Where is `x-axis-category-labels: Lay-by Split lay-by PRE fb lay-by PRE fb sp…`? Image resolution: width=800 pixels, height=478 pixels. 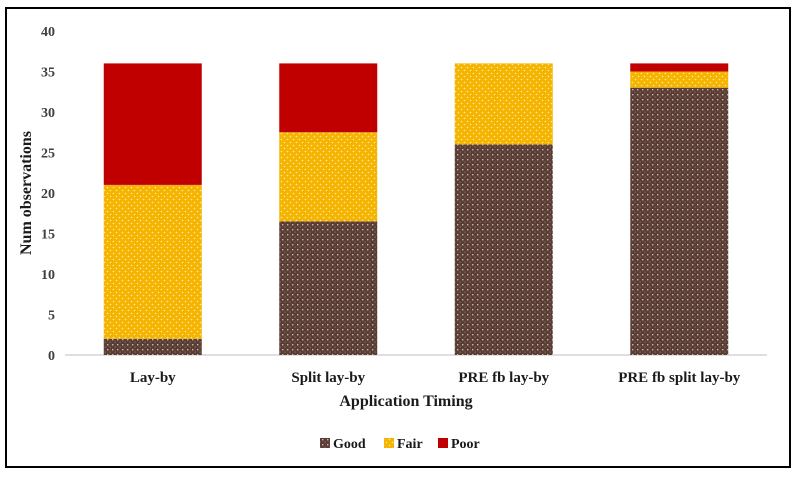
x-axis-category-labels: Lay-by Split lay-by PRE fb lay-by PRE fb sp… is located at coordinates (435, 378).